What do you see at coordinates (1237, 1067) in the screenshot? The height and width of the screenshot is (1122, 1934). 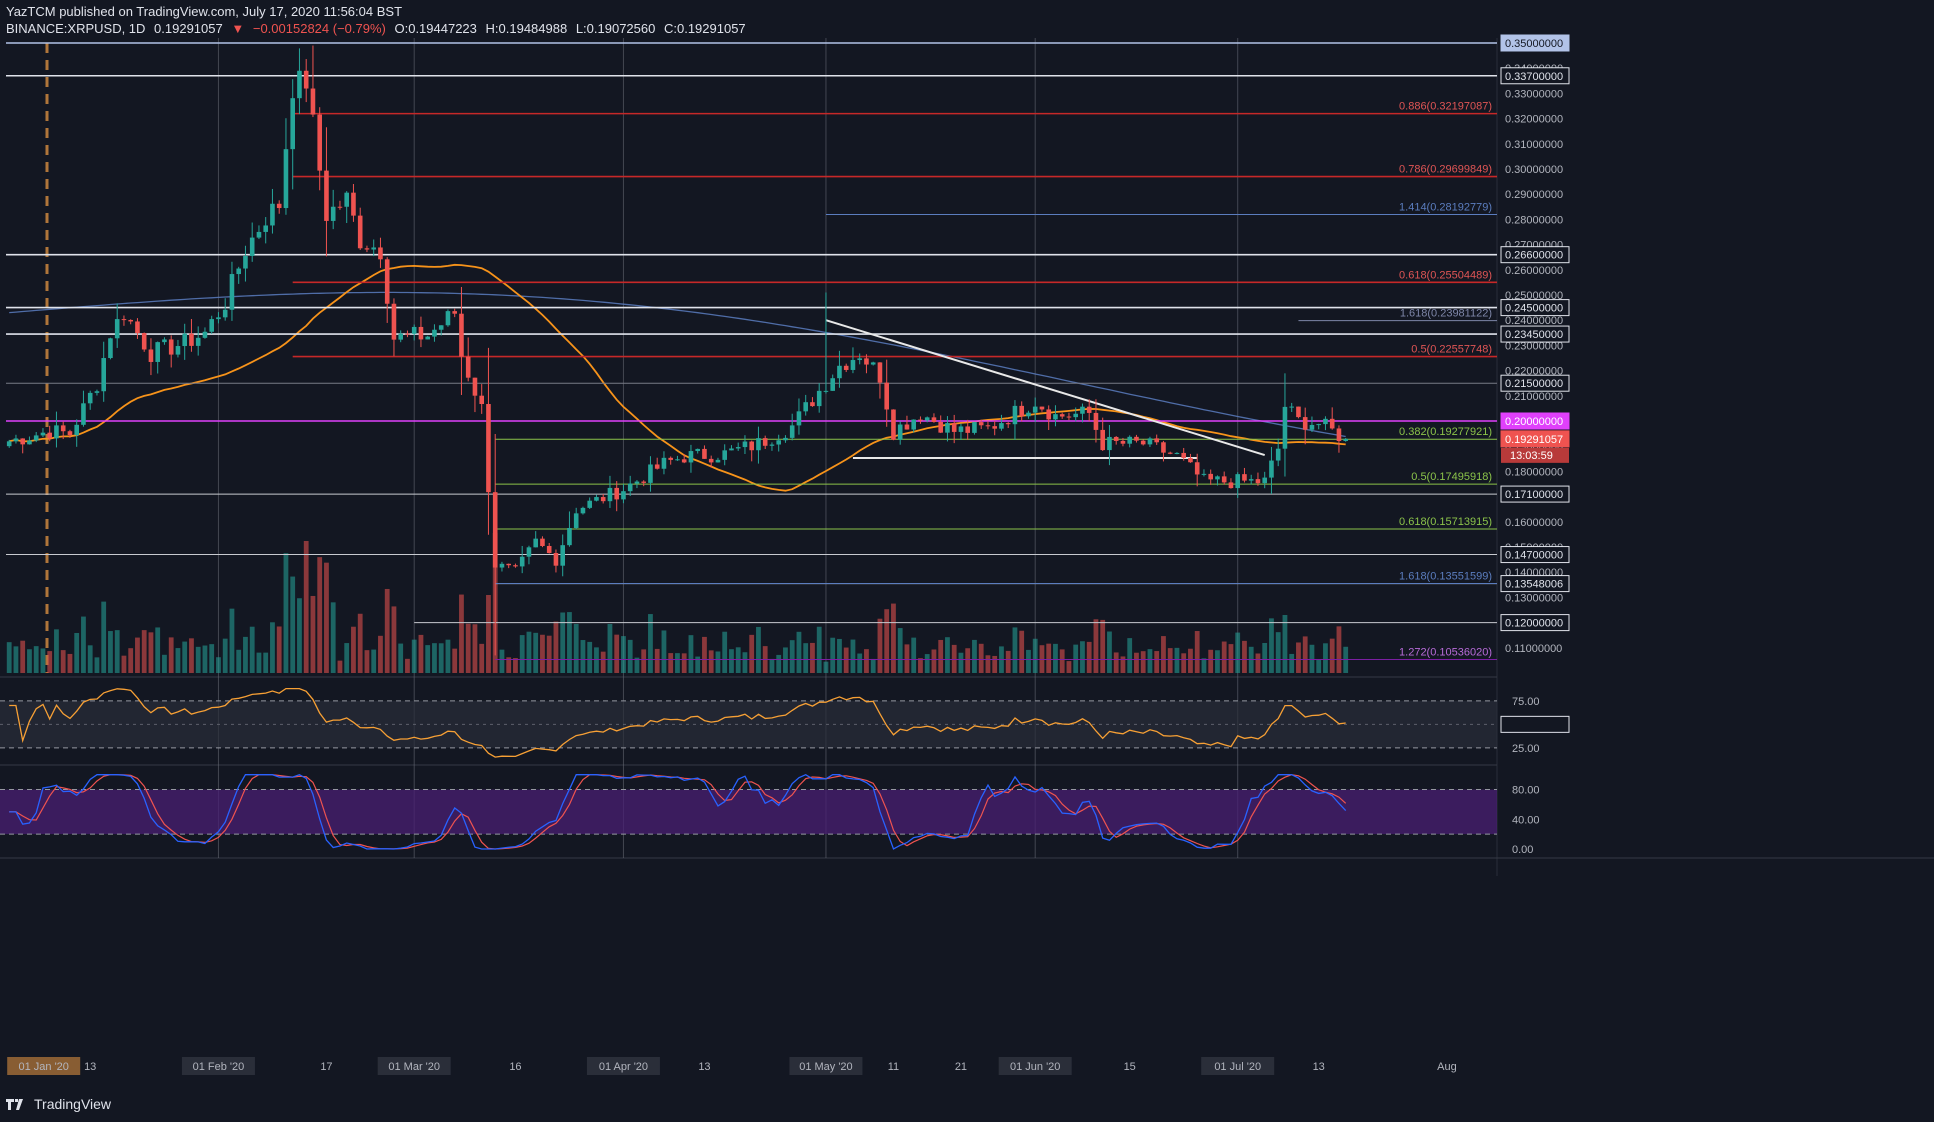 I see `time-tick-label: 01 Jul '20` at bounding box center [1237, 1067].